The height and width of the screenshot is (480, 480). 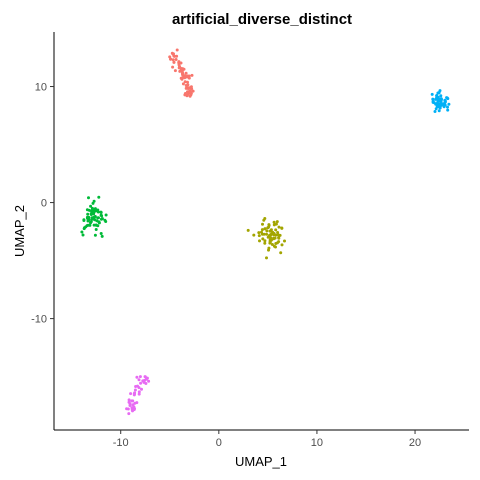 What do you see at coordinates (42, 204) in the screenshot?
I see `y-axis-ticks: -10 0 10` at bounding box center [42, 204].